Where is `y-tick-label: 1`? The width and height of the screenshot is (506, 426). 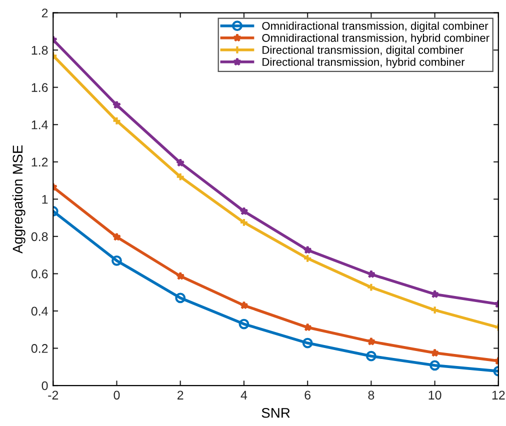 y-tick-label: 1 is located at coordinates (45, 199).